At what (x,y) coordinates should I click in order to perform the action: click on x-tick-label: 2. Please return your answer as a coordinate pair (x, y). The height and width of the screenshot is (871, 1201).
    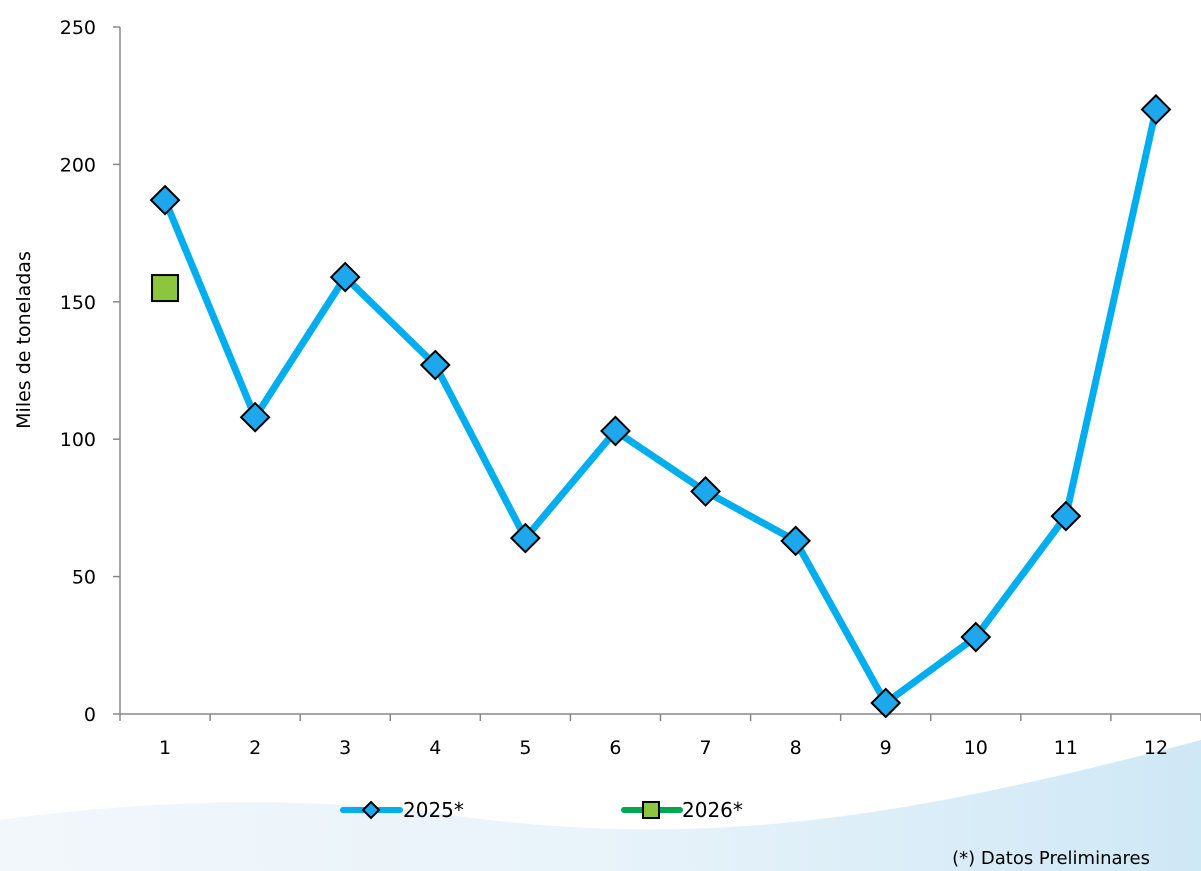
    Looking at the image, I should click on (255, 748).